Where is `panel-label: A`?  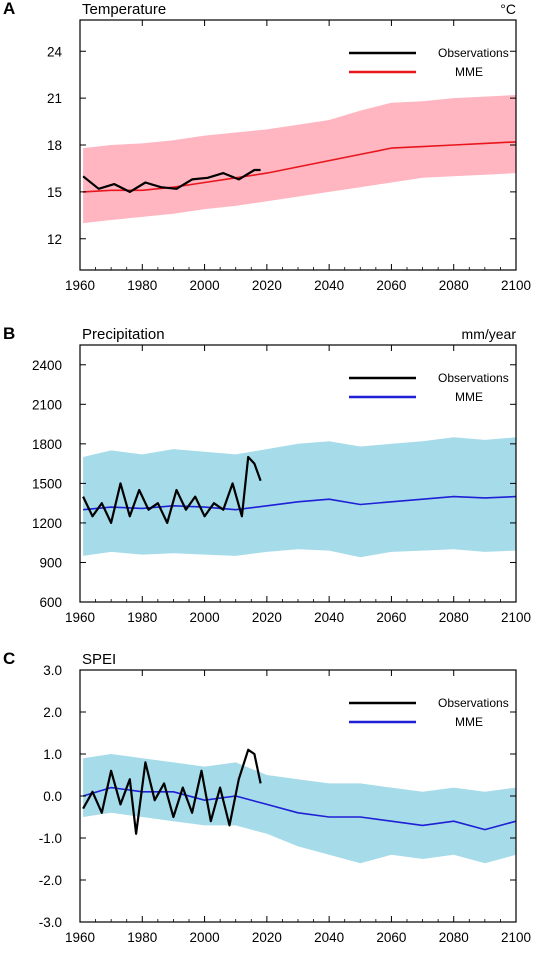 panel-label: A is located at coordinates (9, 9).